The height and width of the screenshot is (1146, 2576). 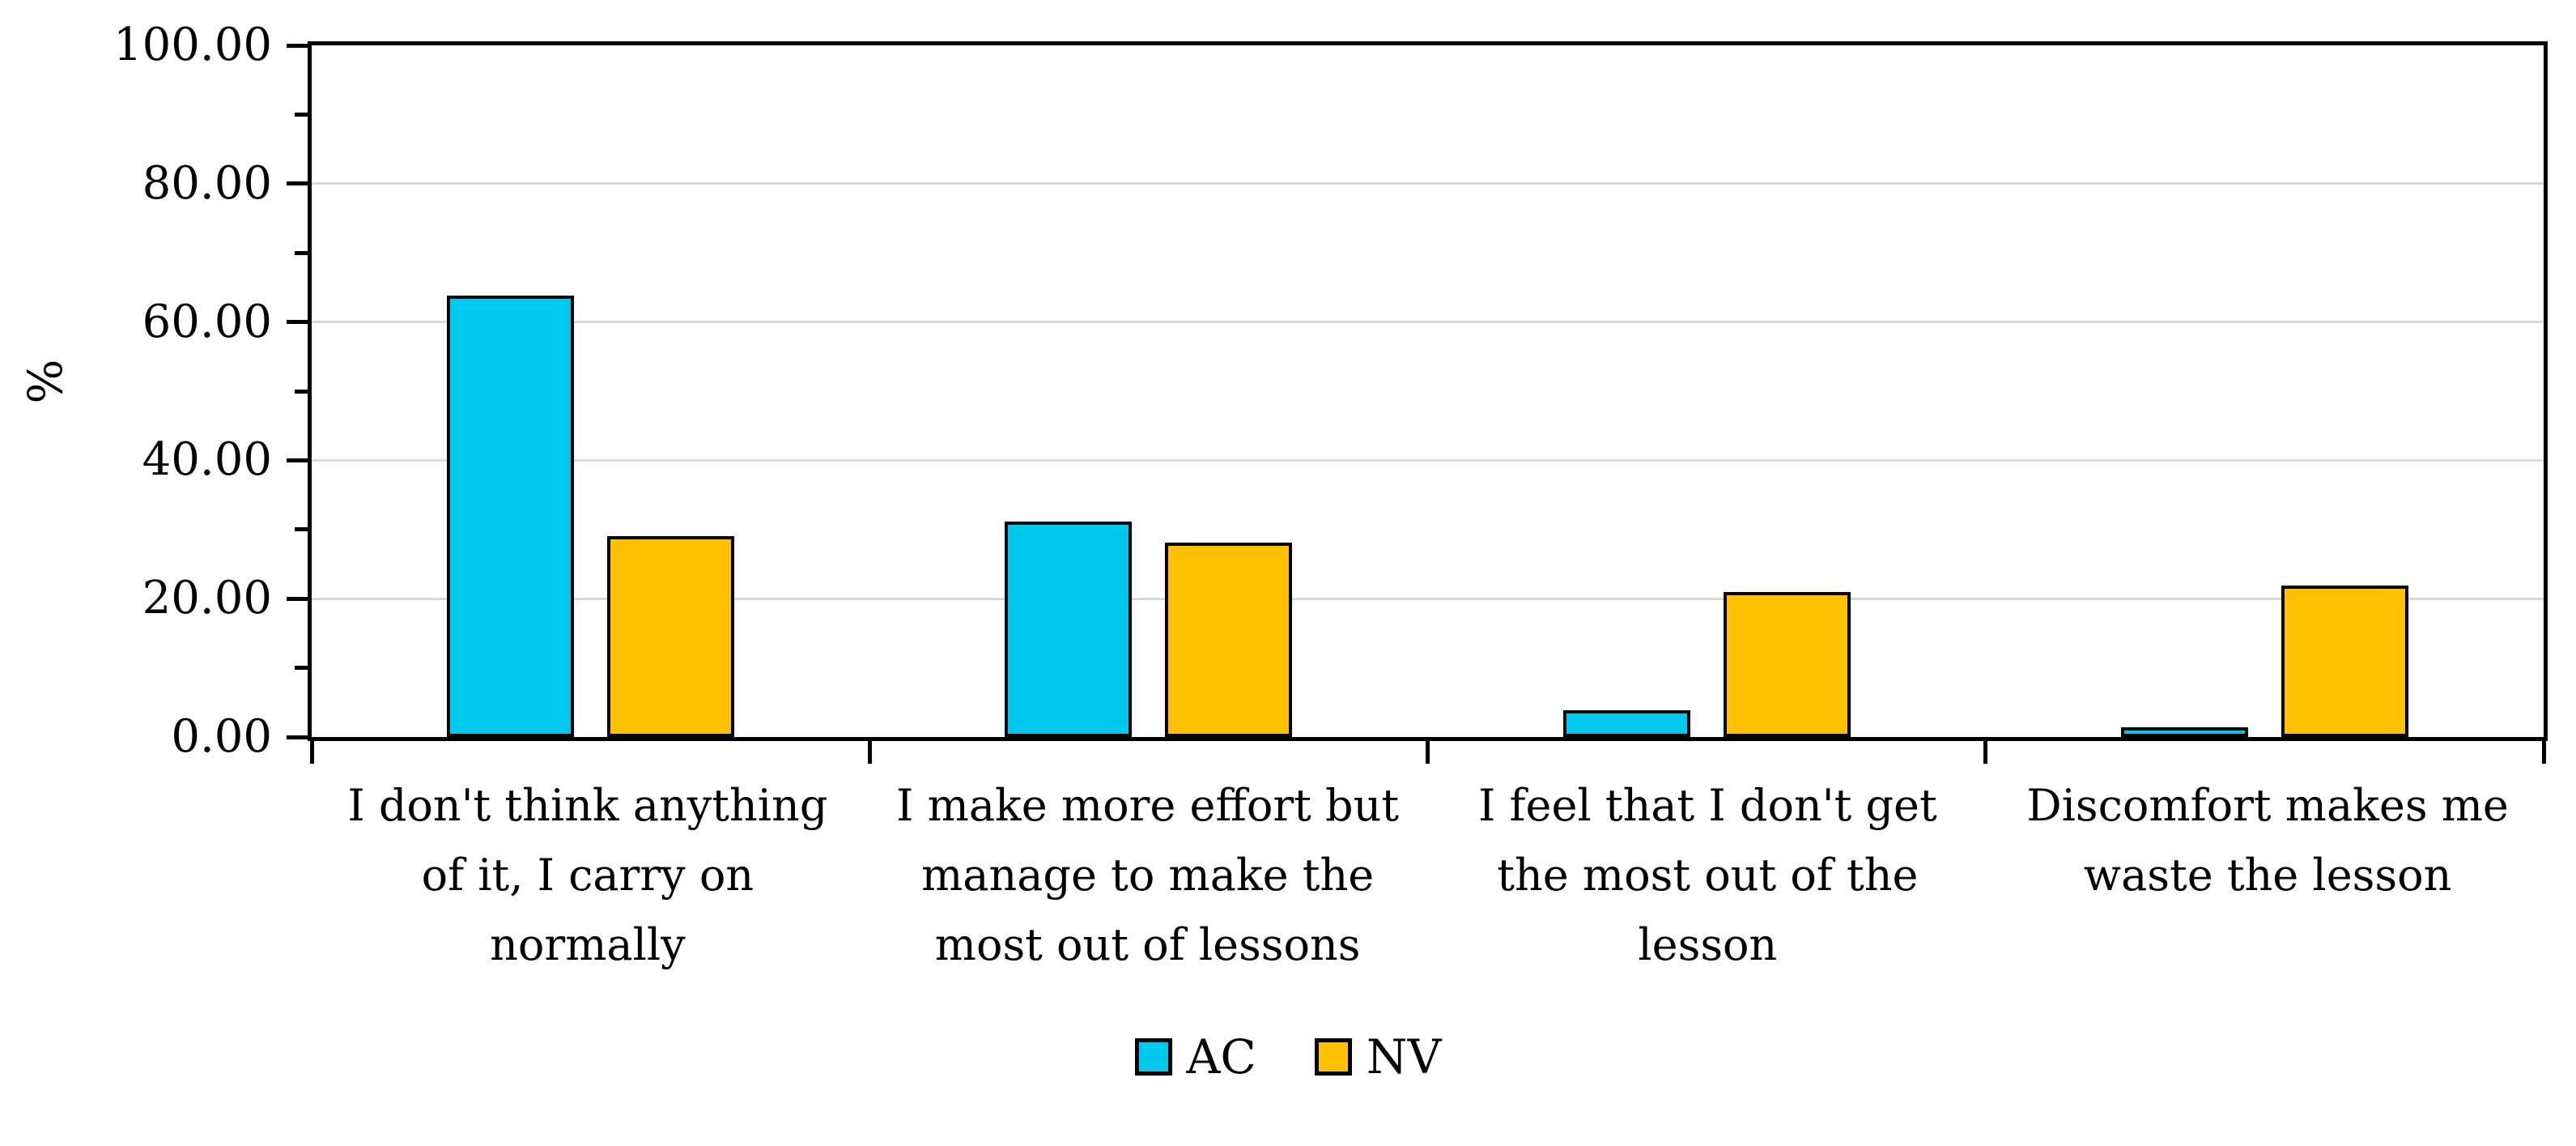 I want to click on y-tick-label: 80.00, so click(x=207, y=183).